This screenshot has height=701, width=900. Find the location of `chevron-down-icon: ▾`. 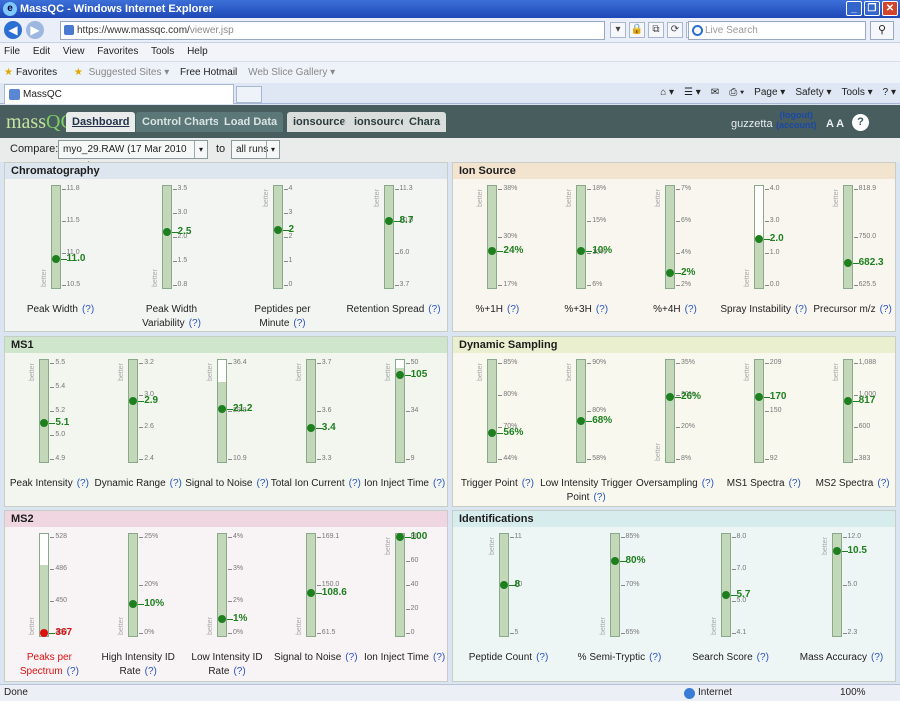

chevron-down-icon: ▾ is located at coordinates (200, 149).